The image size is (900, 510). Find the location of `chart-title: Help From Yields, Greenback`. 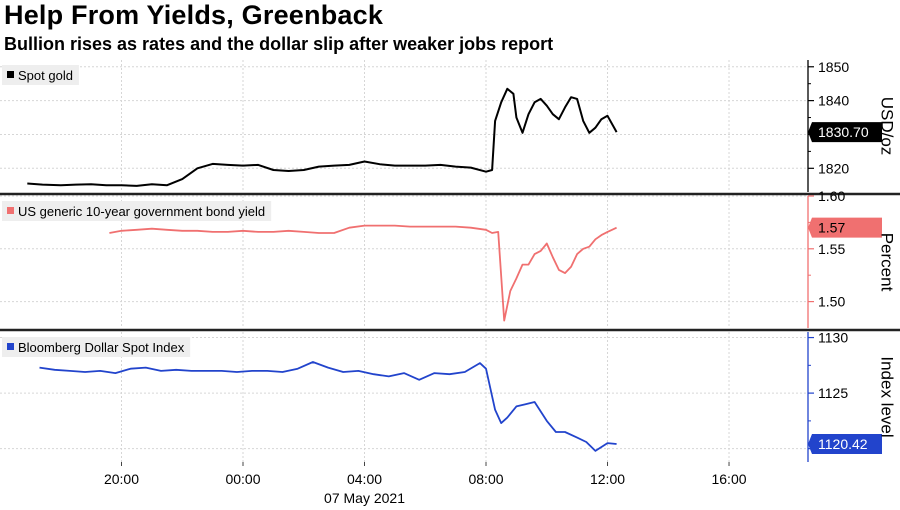

chart-title: Help From Yields, Greenback is located at coordinates (194, 15).